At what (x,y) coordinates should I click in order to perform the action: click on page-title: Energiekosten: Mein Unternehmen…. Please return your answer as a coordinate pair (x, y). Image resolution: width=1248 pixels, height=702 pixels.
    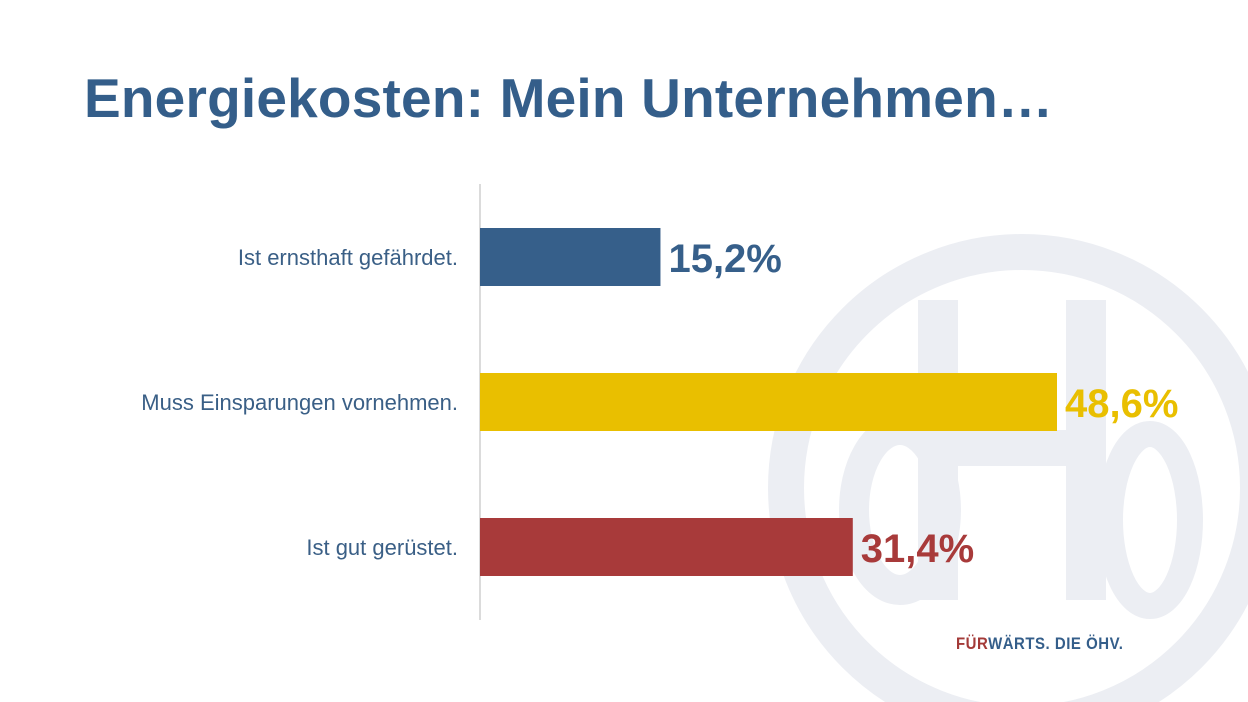
    Looking at the image, I should click on (569, 98).